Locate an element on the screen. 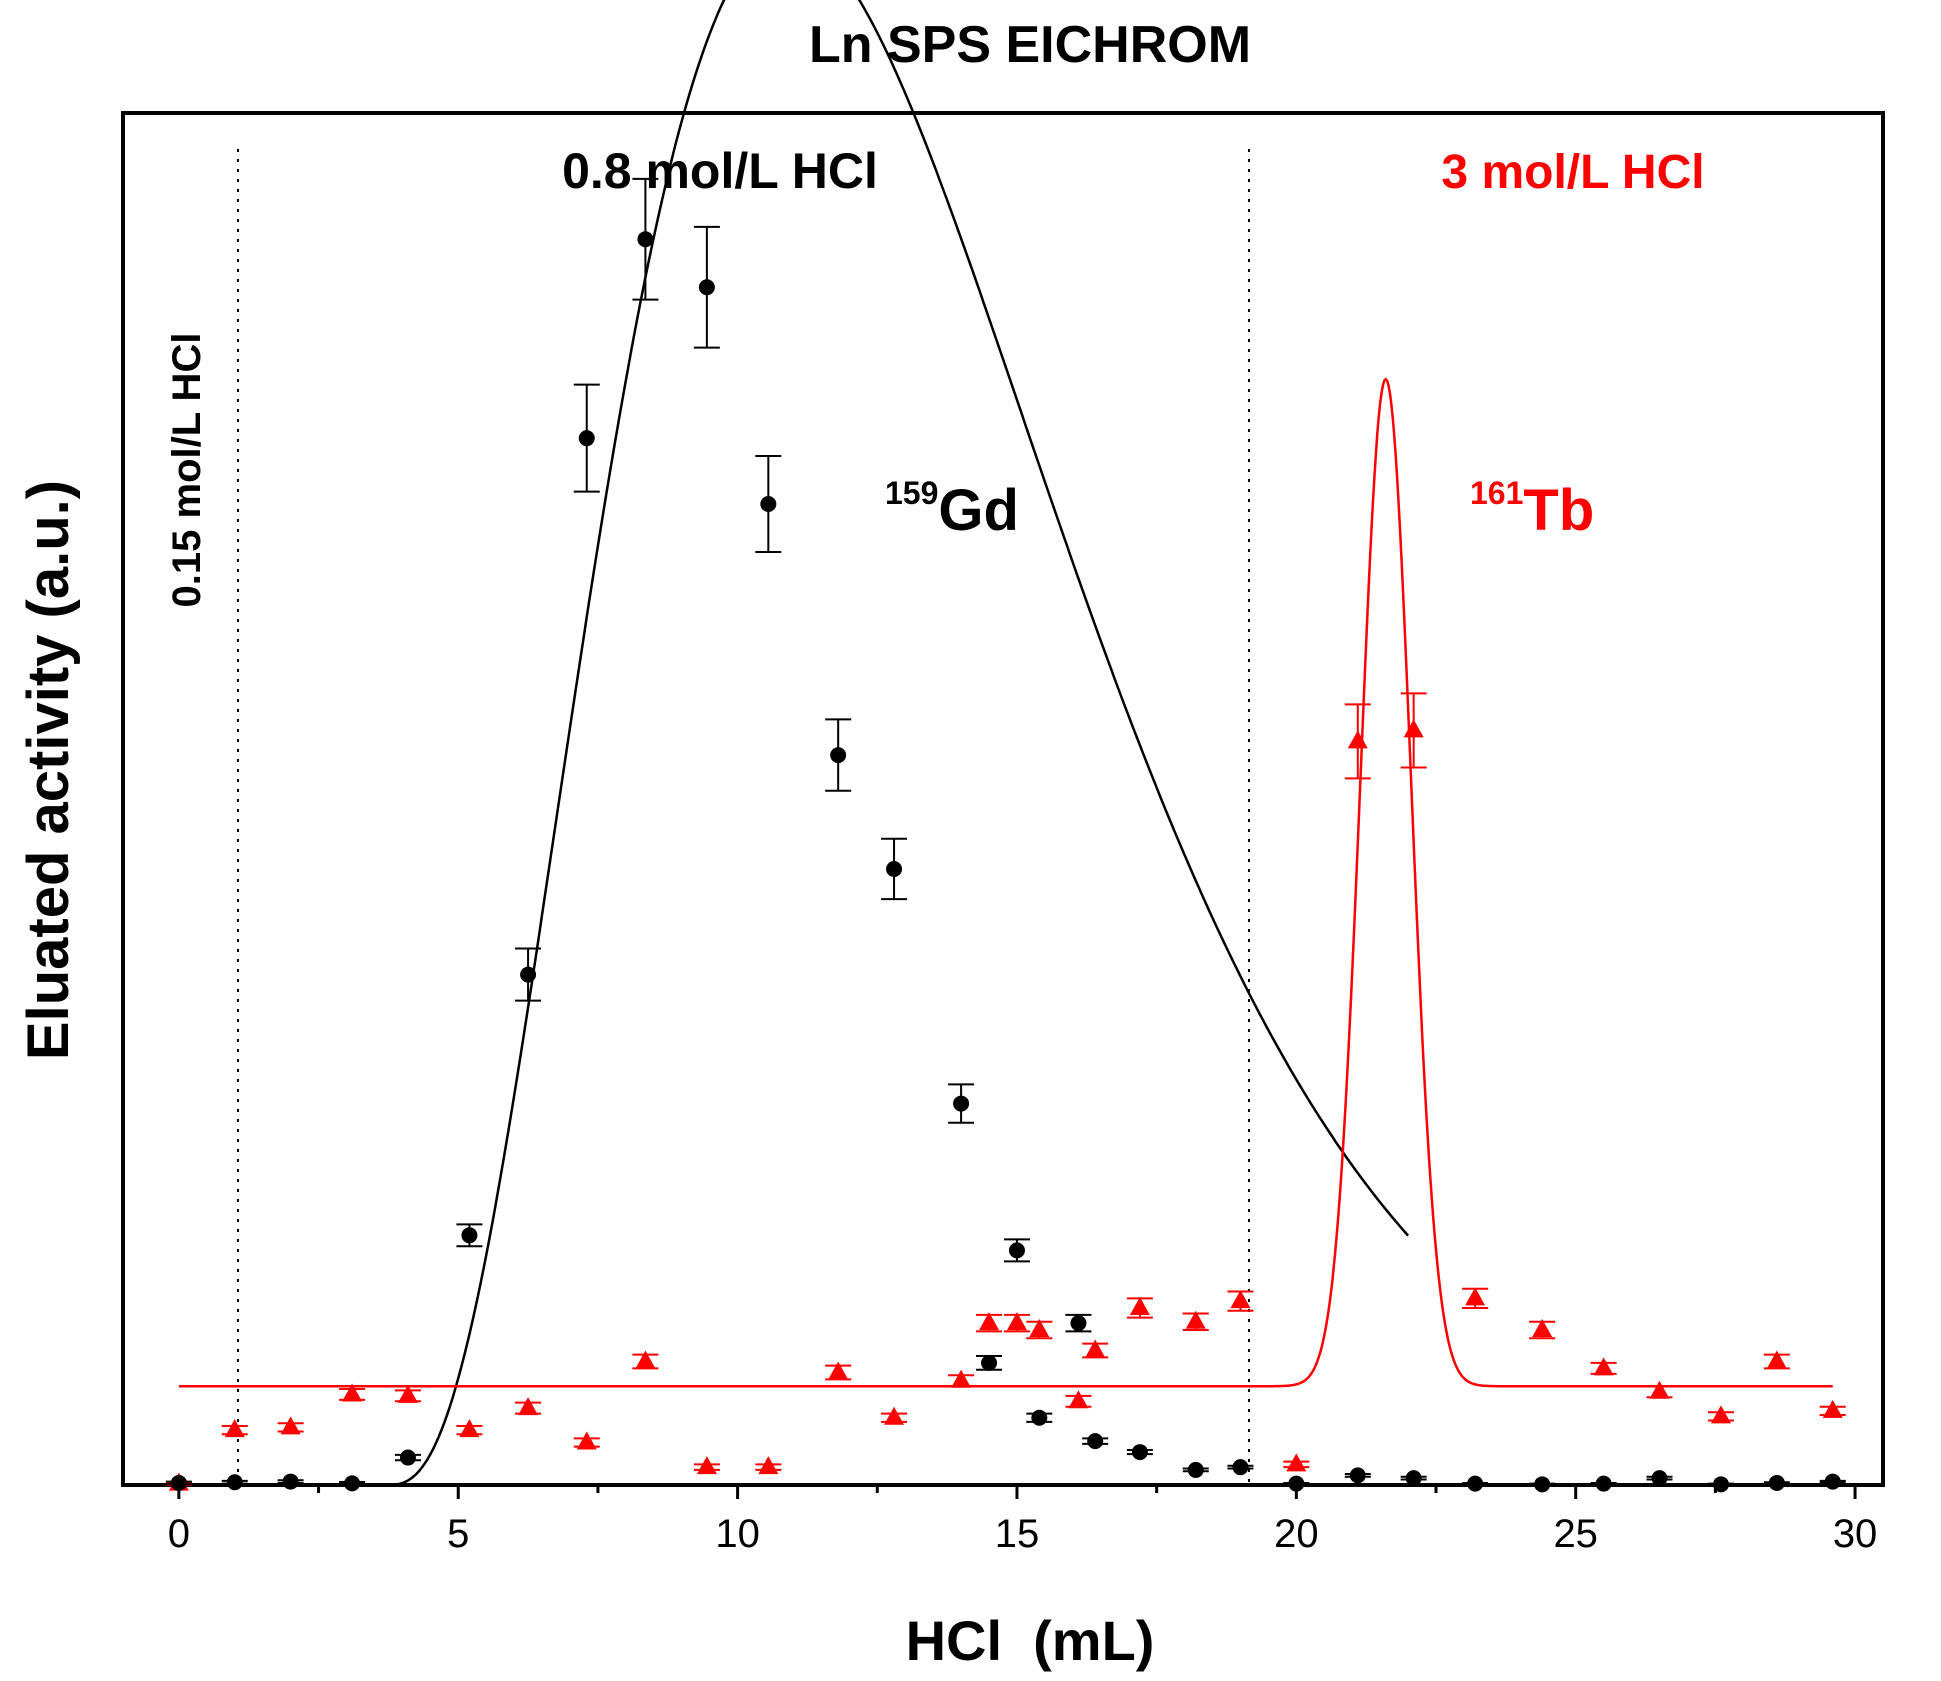 Image resolution: width=1941 pixels, height=1681 pixels. tb-mass-number: 161 is located at coordinates (1496, 493).